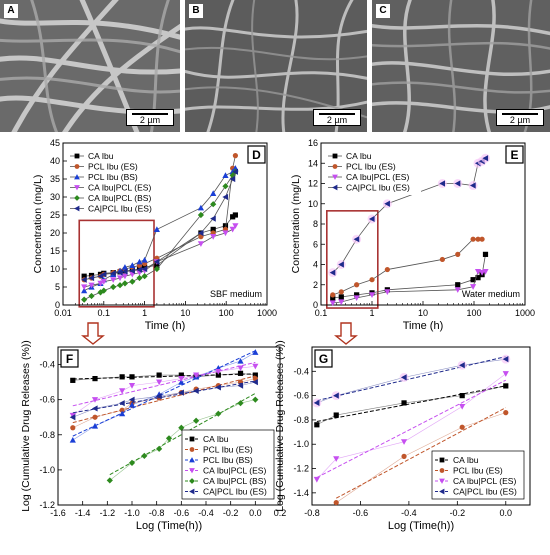 The height and width of the screenshot is (555, 550). I want to click on legend-item: PCL Ibu (BS), so click(219, 460).